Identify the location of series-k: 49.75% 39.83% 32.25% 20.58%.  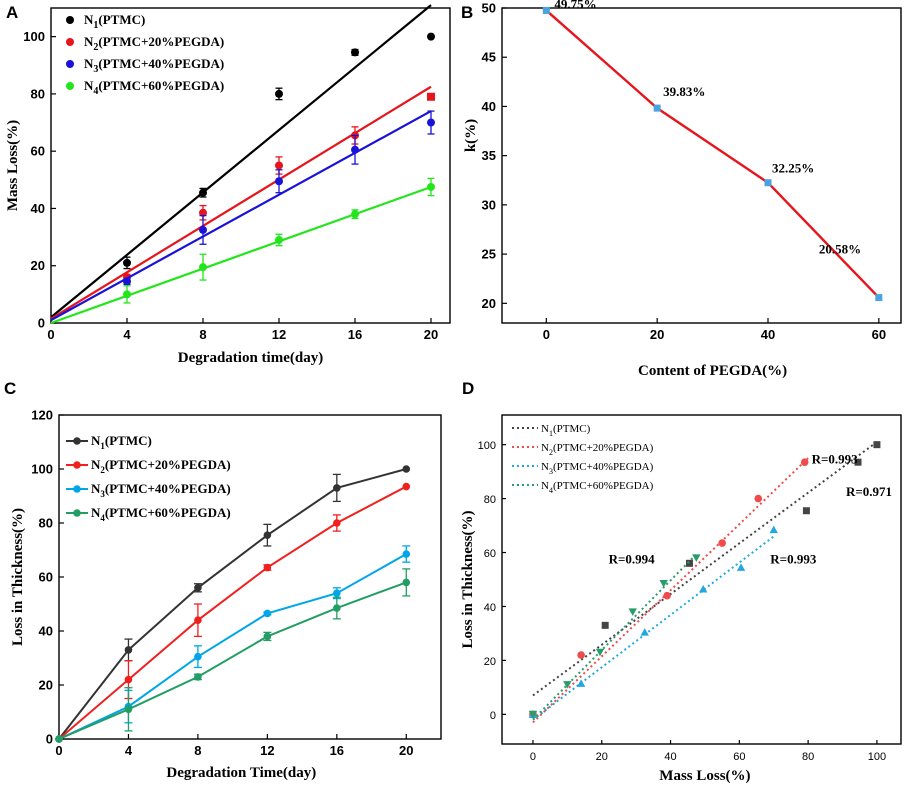
(712, 151).